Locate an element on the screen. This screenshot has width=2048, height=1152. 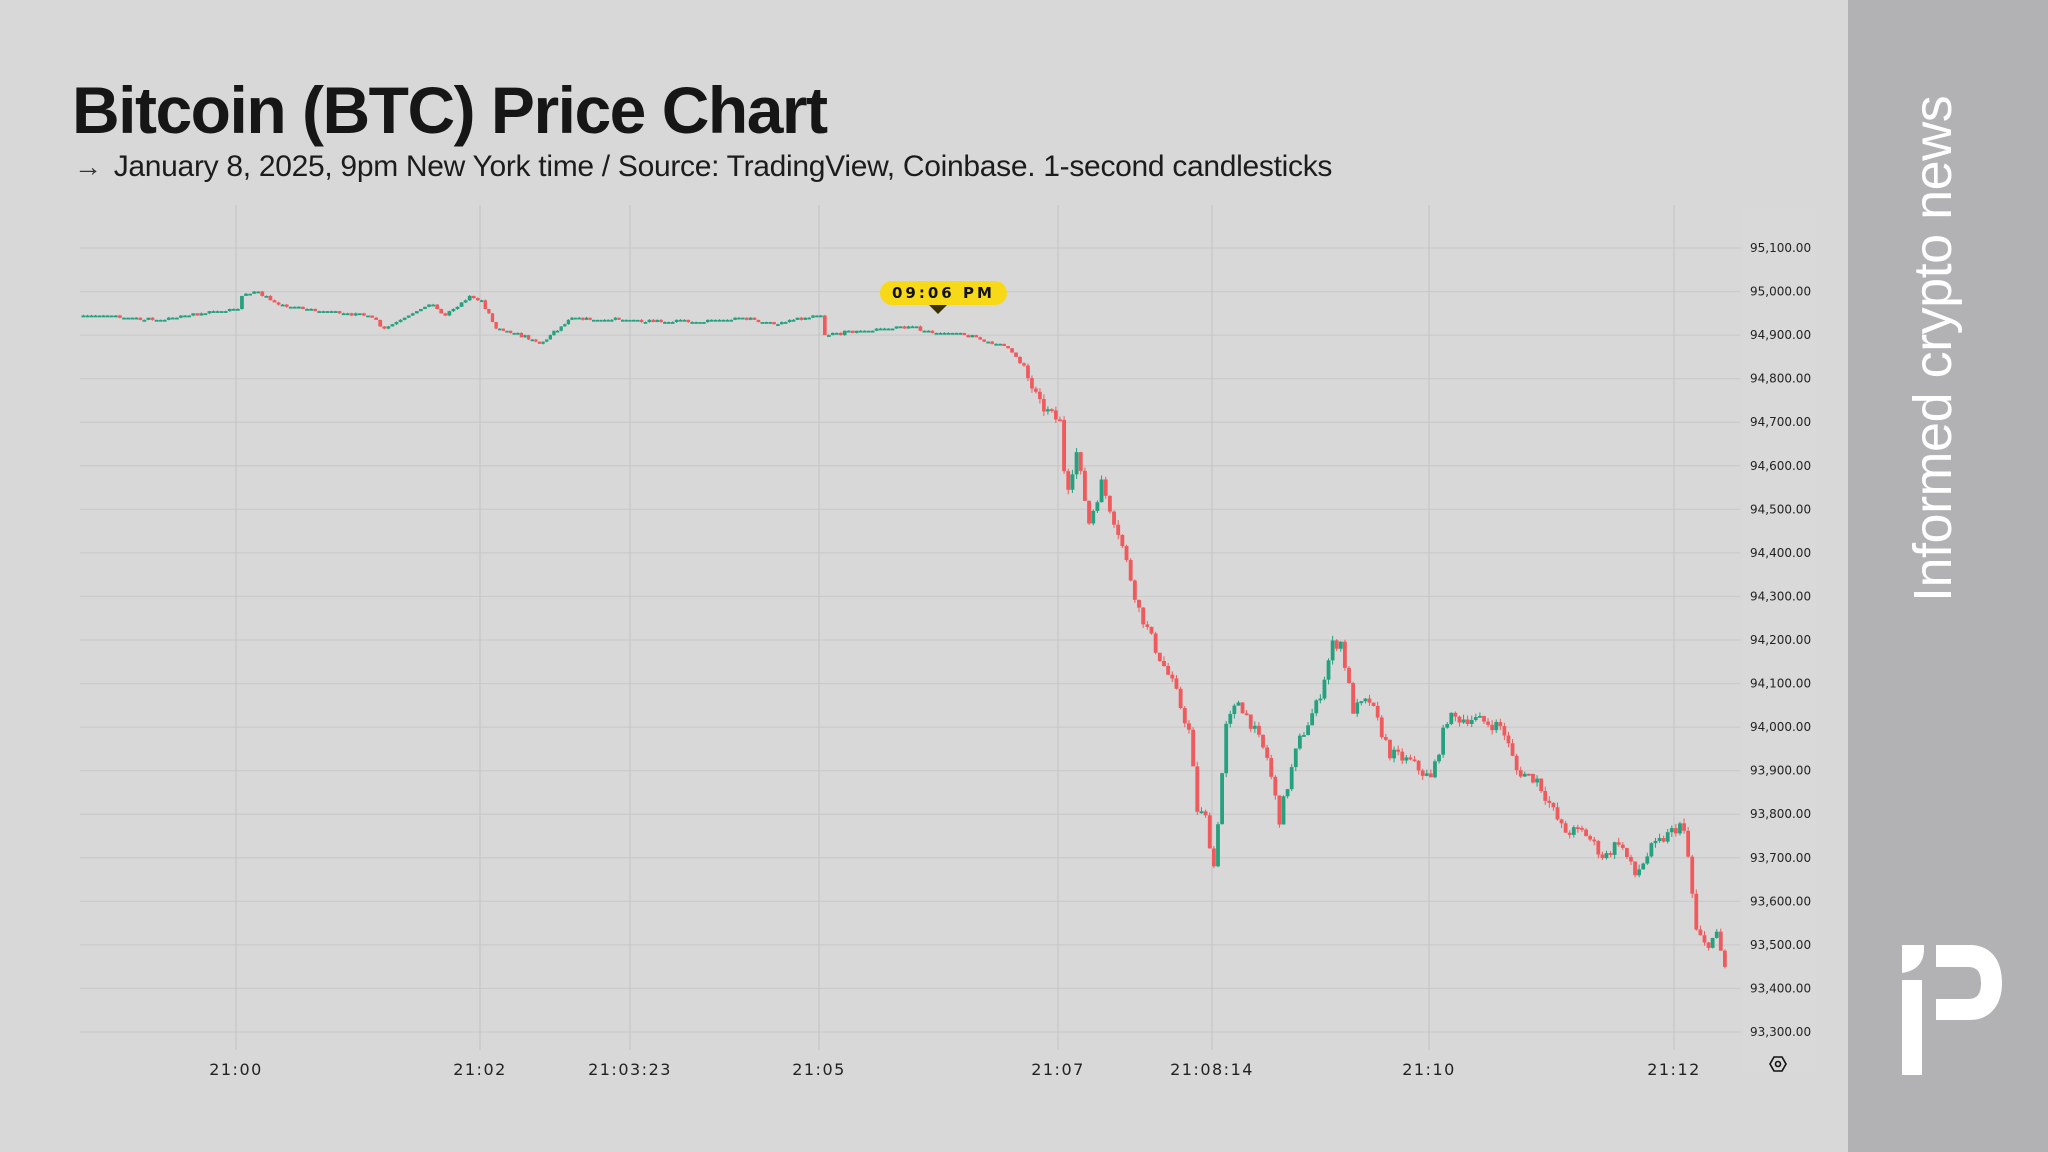
tooltip-pointer is located at coordinates (938, 309).